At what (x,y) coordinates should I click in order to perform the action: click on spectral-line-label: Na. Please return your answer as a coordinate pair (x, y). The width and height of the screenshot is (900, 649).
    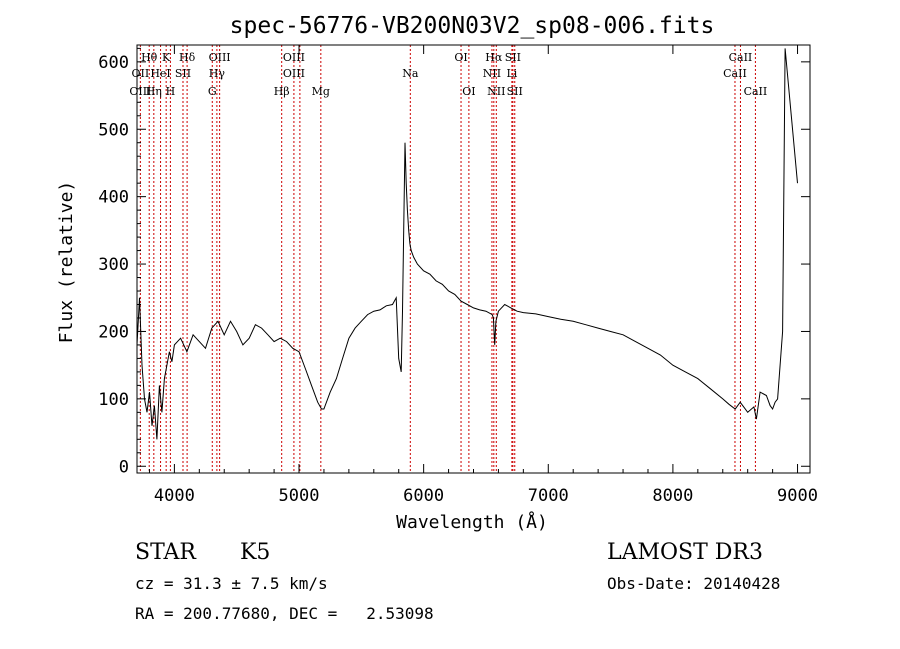
    Looking at the image, I should click on (410, 73).